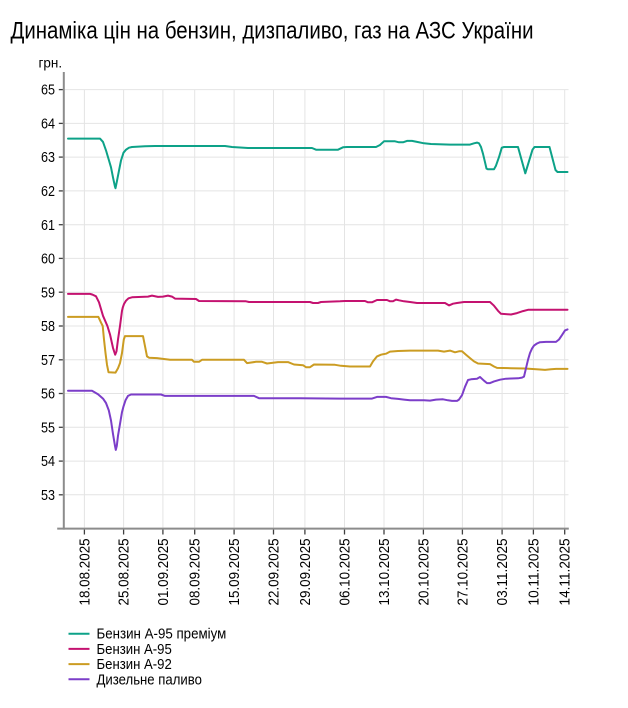 The image size is (628, 708). Describe the element at coordinates (149, 680) in the screenshot. I see `svg-text: Дизельне паливо` at that location.